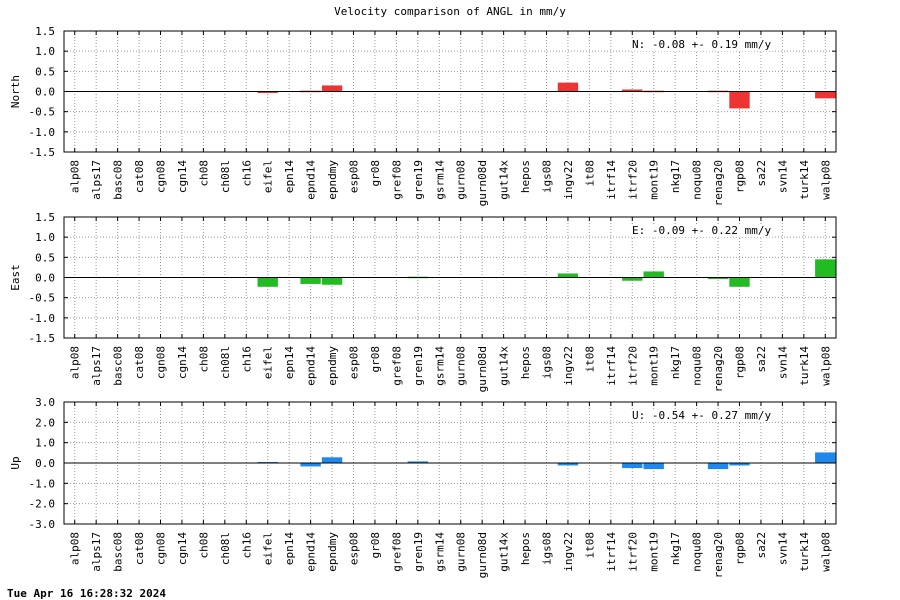 Image resolution: width=900 pixels, height=600 pixels. I want to click on bar-rgp08, so click(739, 100).